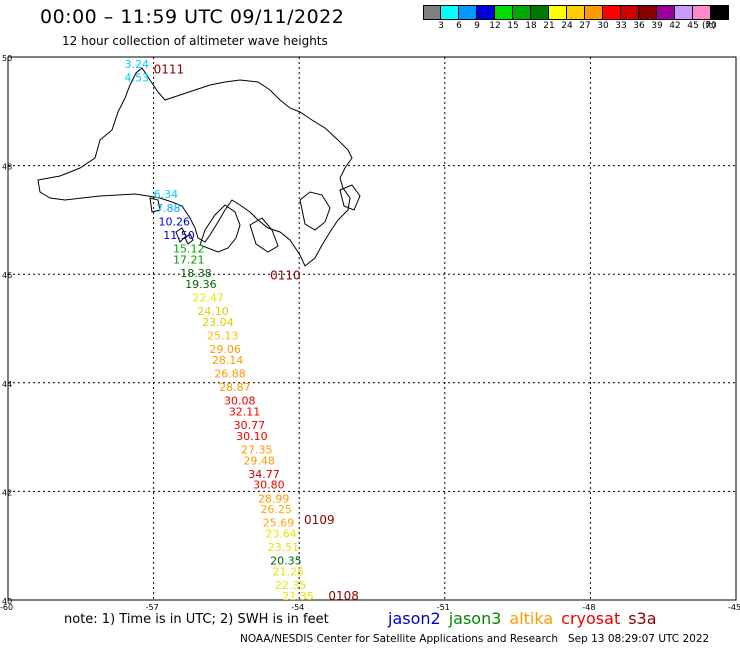 The width and height of the screenshot is (740, 650). I want to click on mission-jason3: jason3, so click(475, 618).